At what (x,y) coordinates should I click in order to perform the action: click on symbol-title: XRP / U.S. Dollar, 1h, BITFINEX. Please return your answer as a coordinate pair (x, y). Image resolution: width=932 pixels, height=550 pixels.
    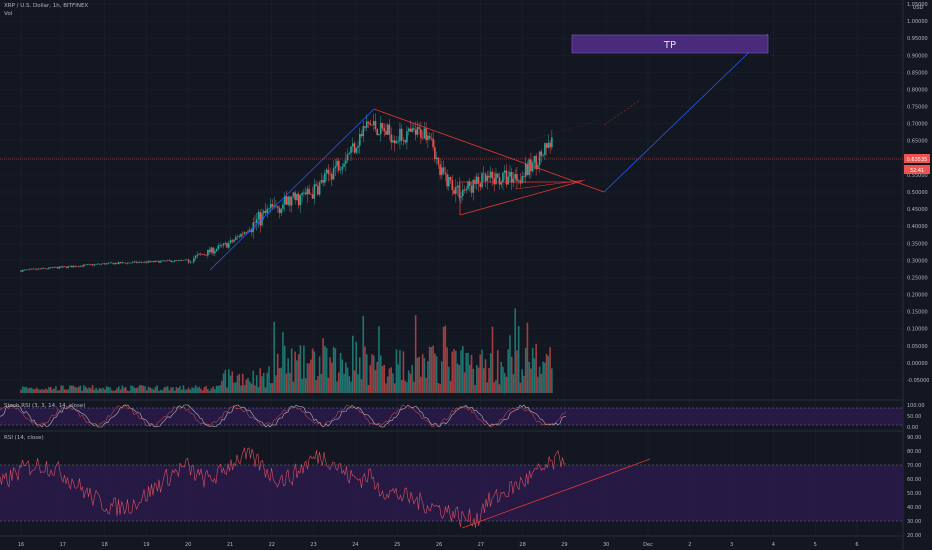
    Looking at the image, I should click on (46, 6).